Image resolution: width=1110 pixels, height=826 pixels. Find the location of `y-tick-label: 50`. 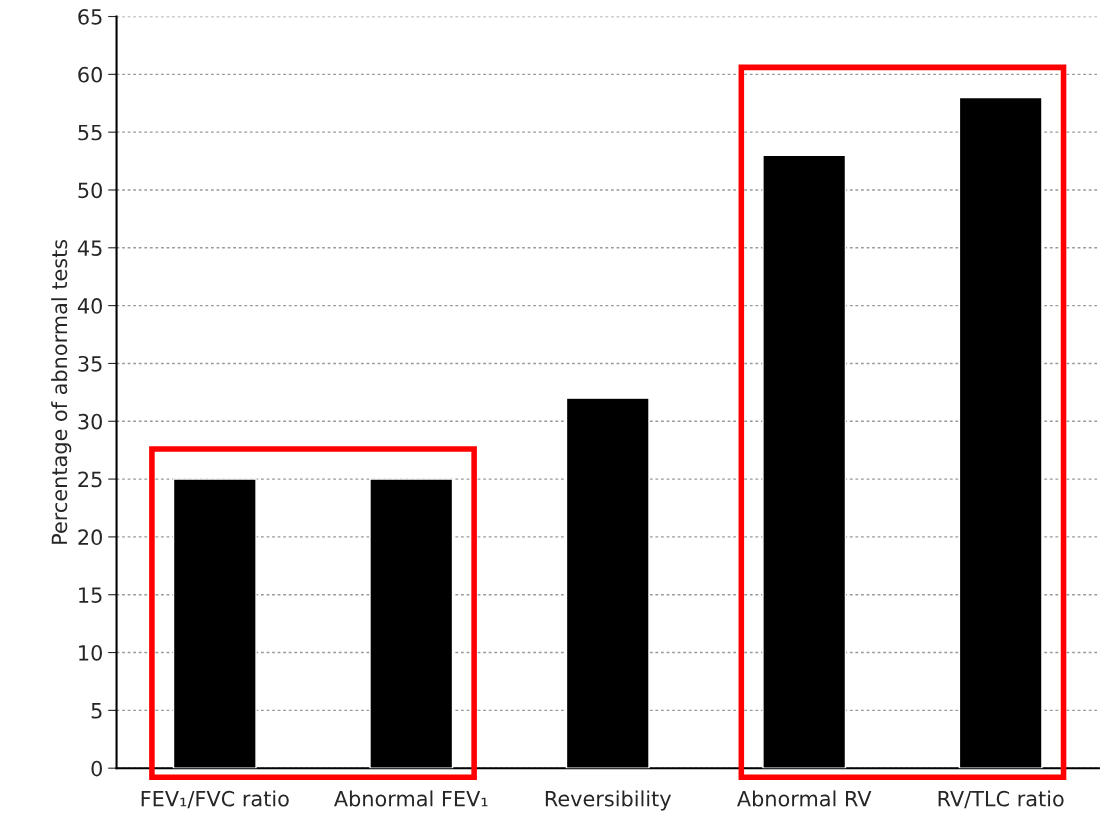

y-tick-label: 50 is located at coordinates (90, 190).